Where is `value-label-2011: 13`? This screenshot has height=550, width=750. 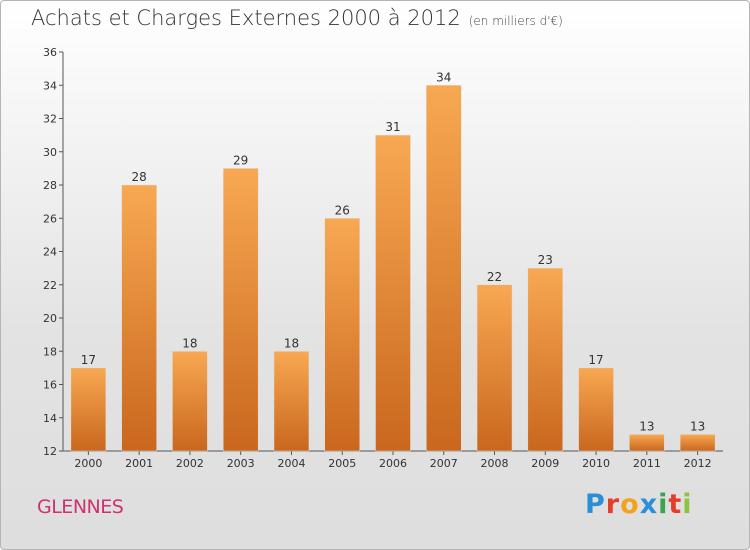 value-label-2011: 13 is located at coordinates (646, 426).